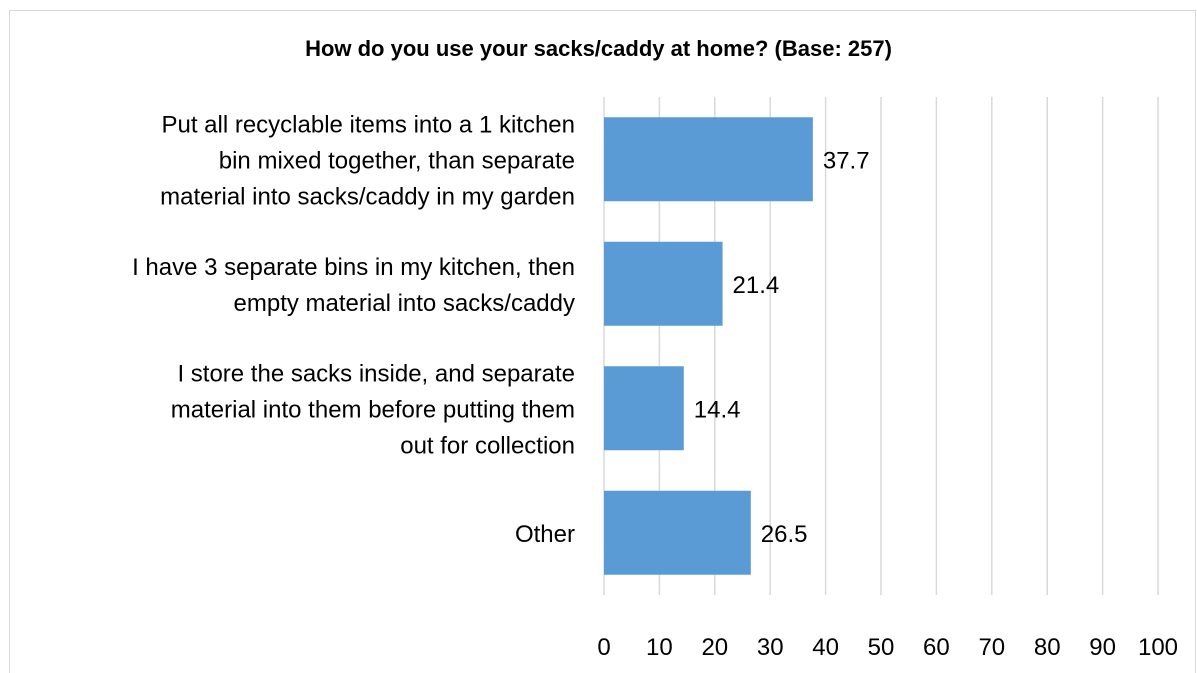 This screenshot has width=1197, height=673. I want to click on category-label: material into sacks/caddy in my garden, so click(367, 196).